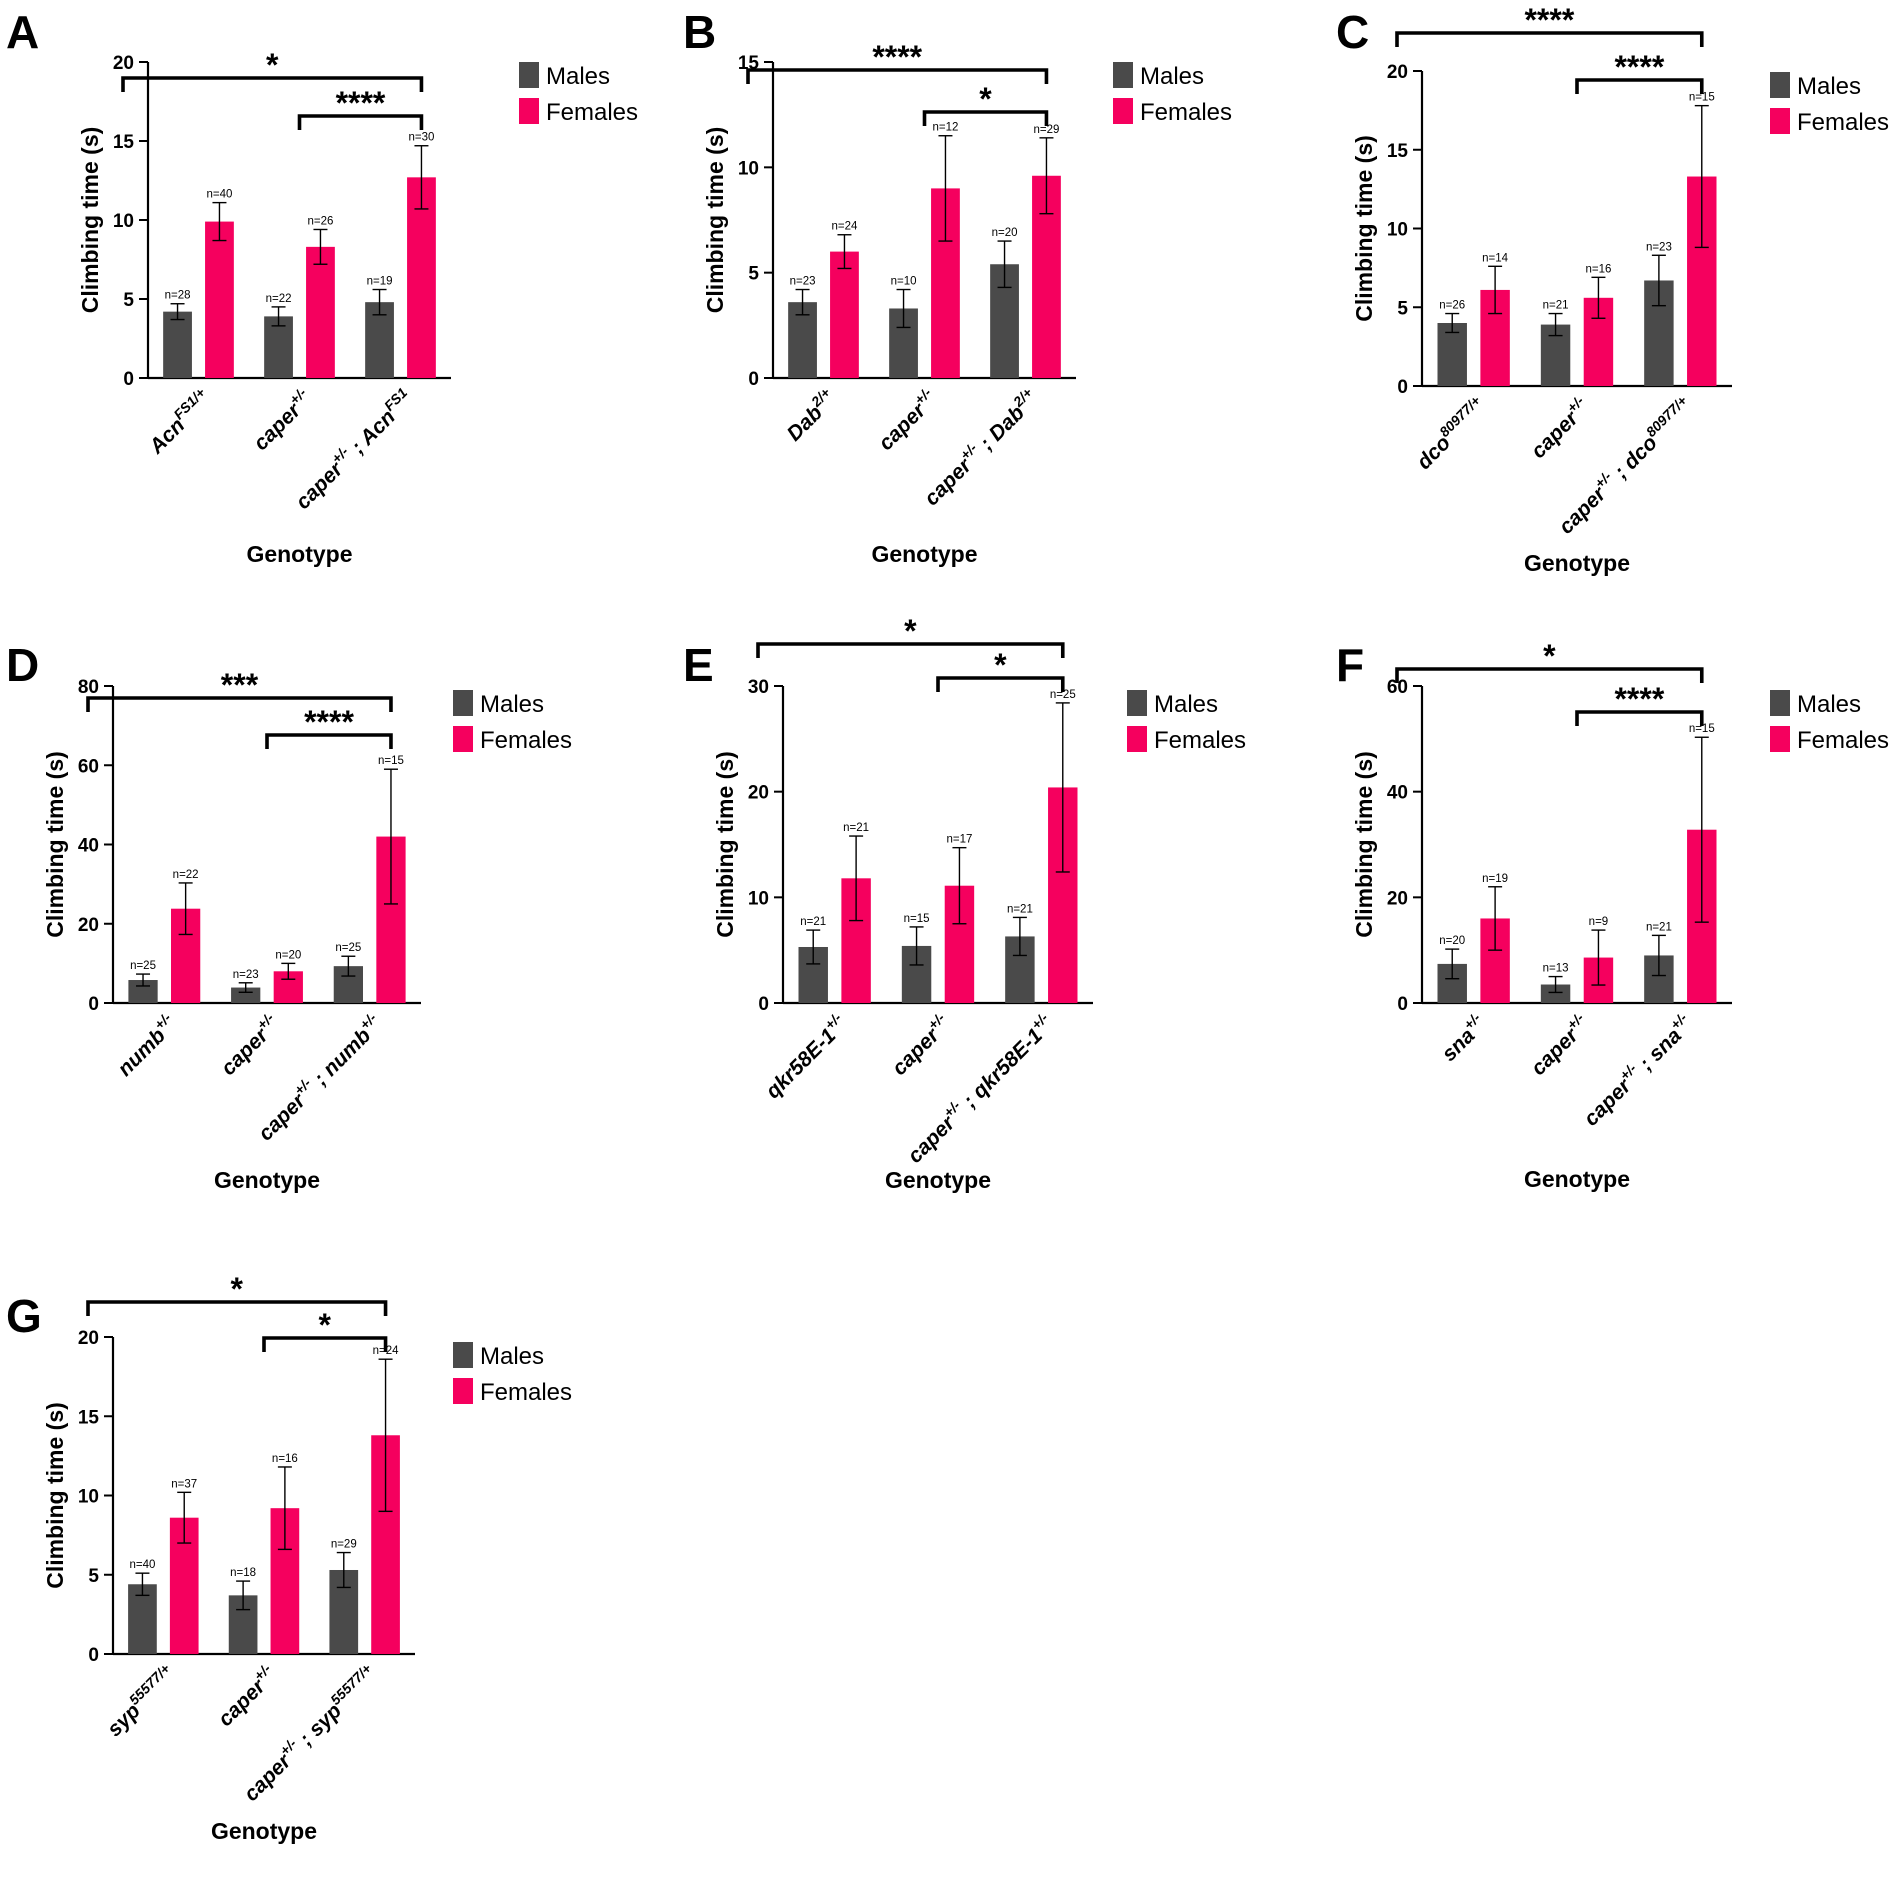 The height and width of the screenshot is (1880, 1902). I want to click on n-label: n=29, so click(1047, 130).